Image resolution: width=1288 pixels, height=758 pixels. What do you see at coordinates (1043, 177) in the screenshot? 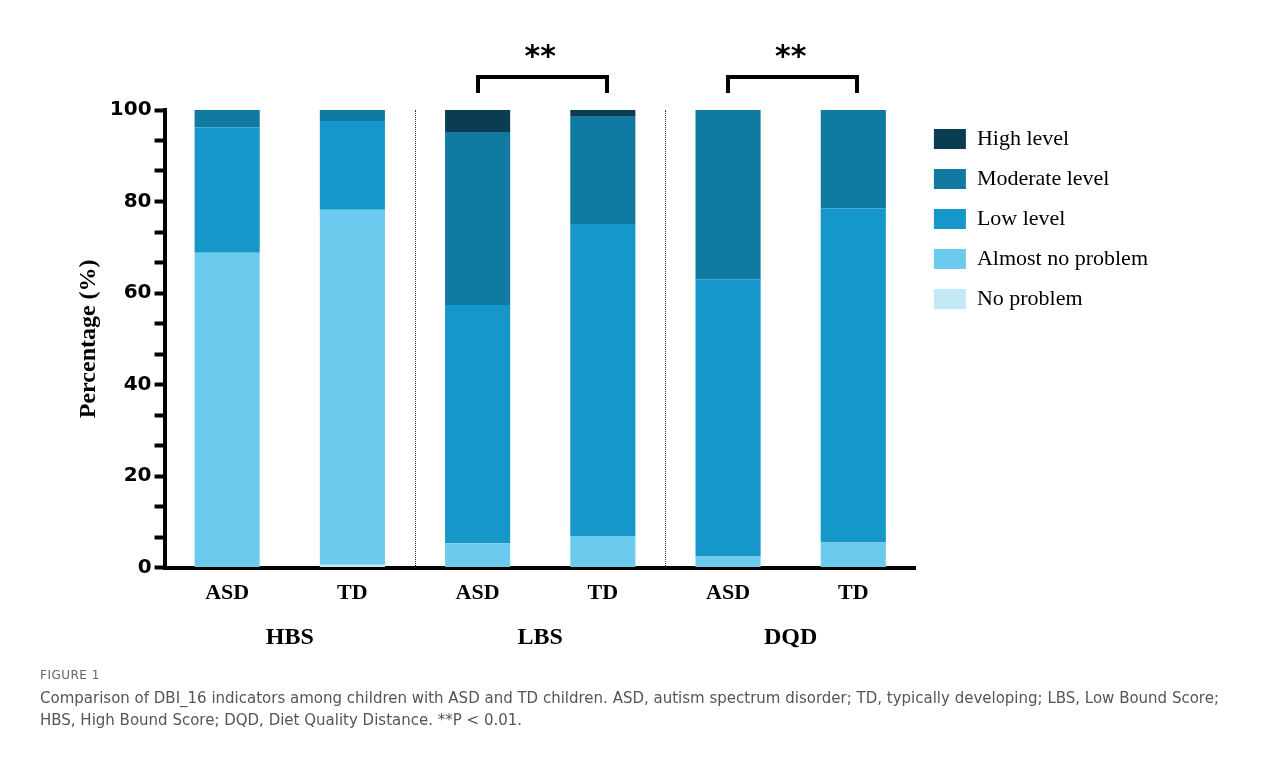
I see `legend-label: Moderate level` at bounding box center [1043, 177].